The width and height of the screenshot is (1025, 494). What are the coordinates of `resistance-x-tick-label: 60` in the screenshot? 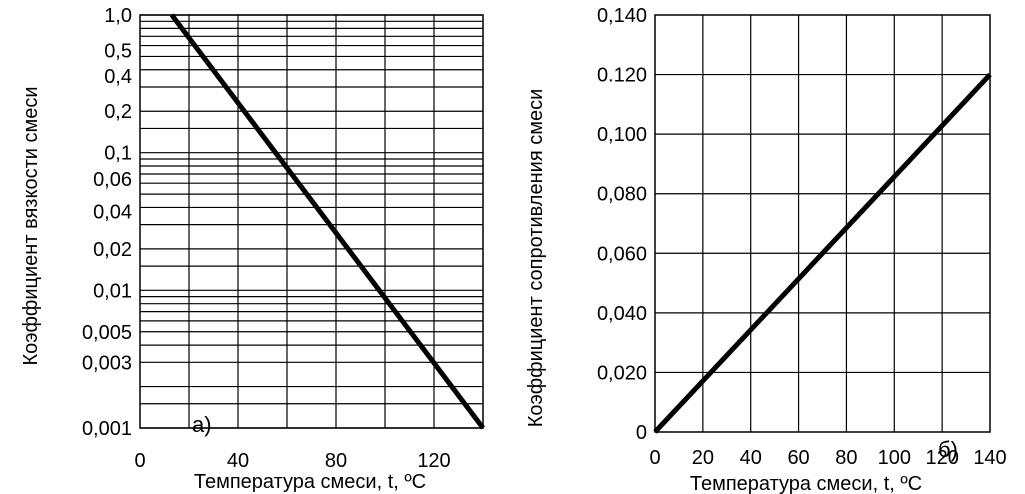 It's located at (798, 458).